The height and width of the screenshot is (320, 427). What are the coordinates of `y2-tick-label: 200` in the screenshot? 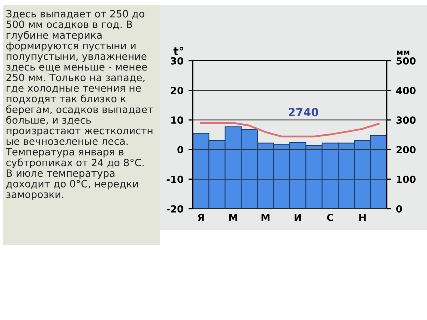 It's located at (406, 150).